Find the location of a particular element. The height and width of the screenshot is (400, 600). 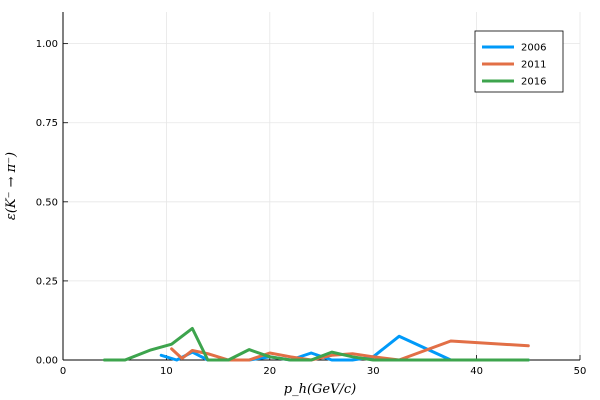

x-tick-label: 30 is located at coordinates (373, 371).